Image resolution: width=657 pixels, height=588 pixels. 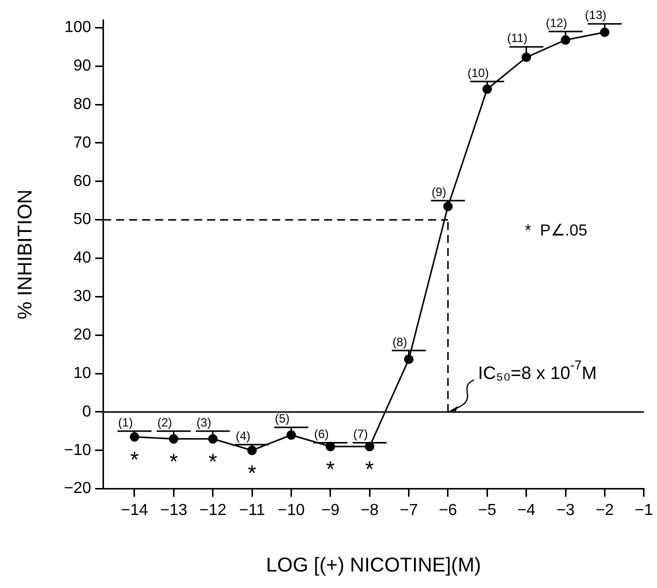 What do you see at coordinates (369, 510) in the screenshot?
I see `x-tick-label: −8` at bounding box center [369, 510].